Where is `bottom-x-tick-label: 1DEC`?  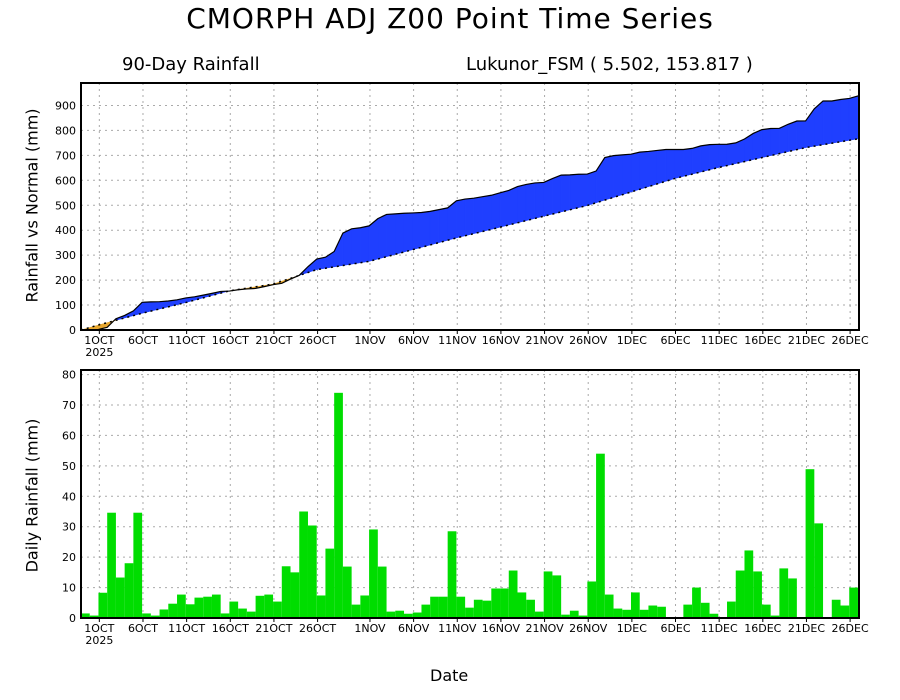
bottom-x-tick-label: 1DEC is located at coordinates (632, 628).